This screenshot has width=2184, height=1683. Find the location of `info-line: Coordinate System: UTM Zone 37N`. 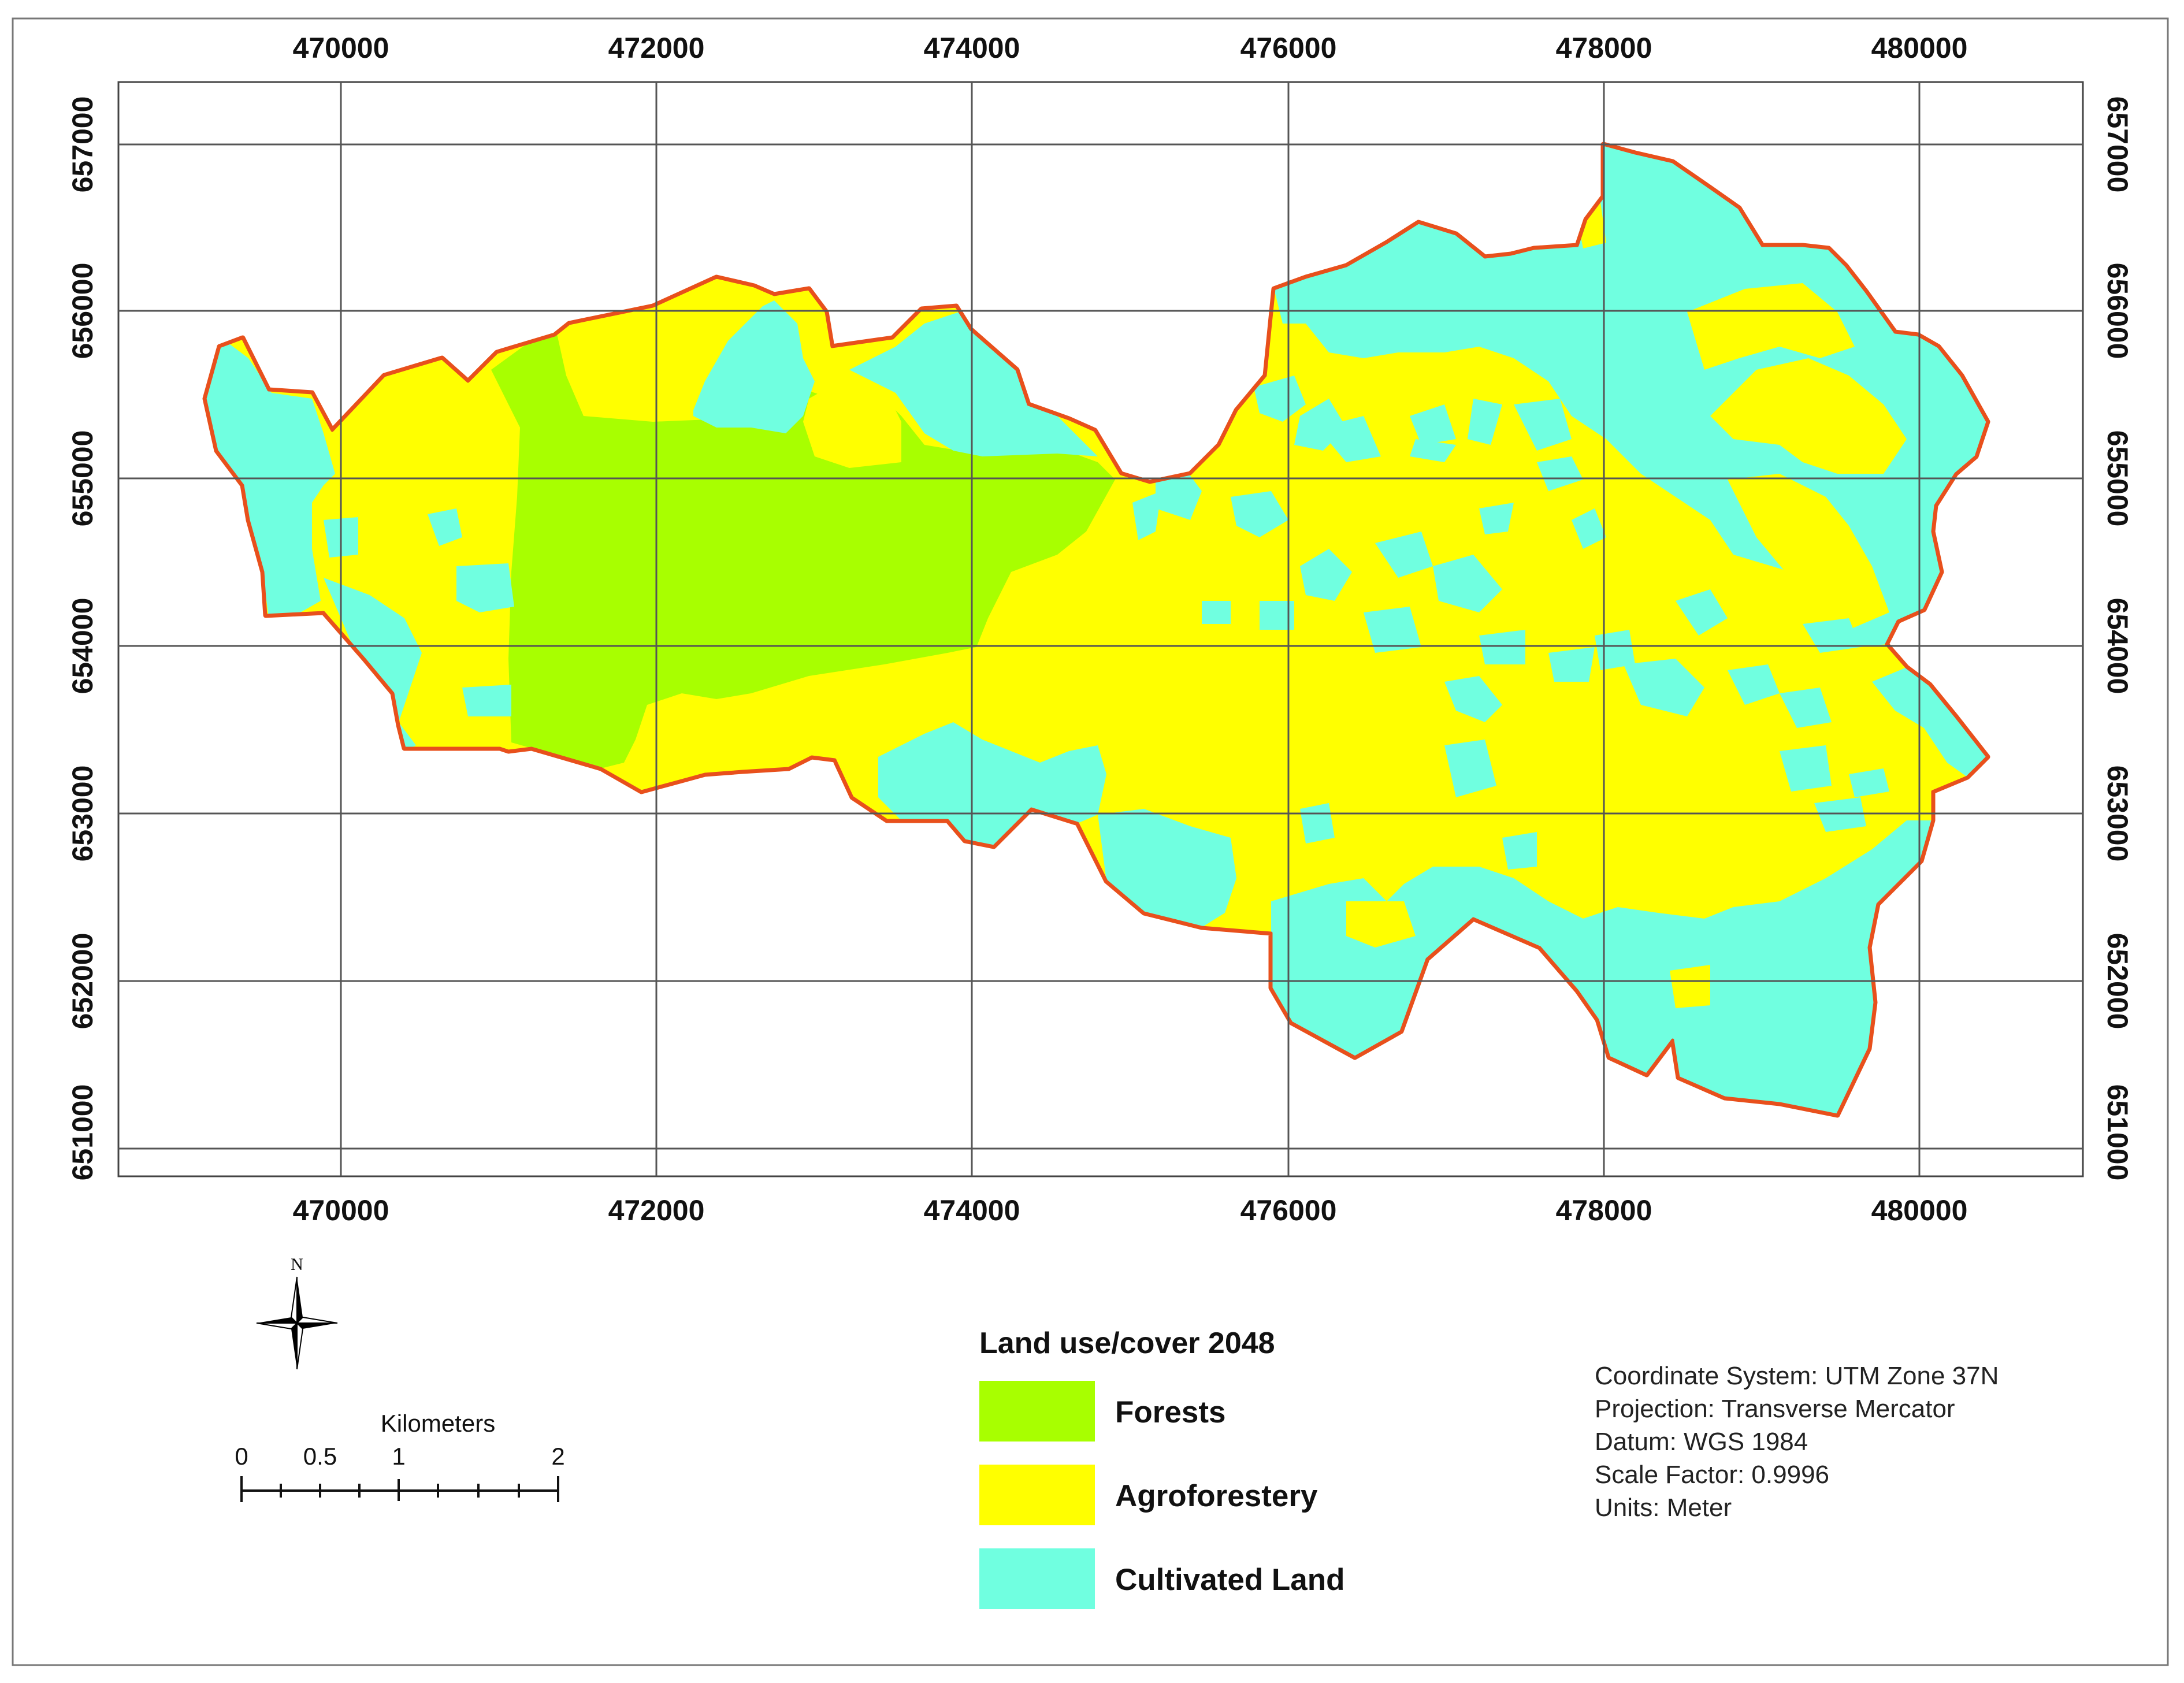

info-line: Coordinate System: UTM Zone 37N is located at coordinates (1797, 1376).